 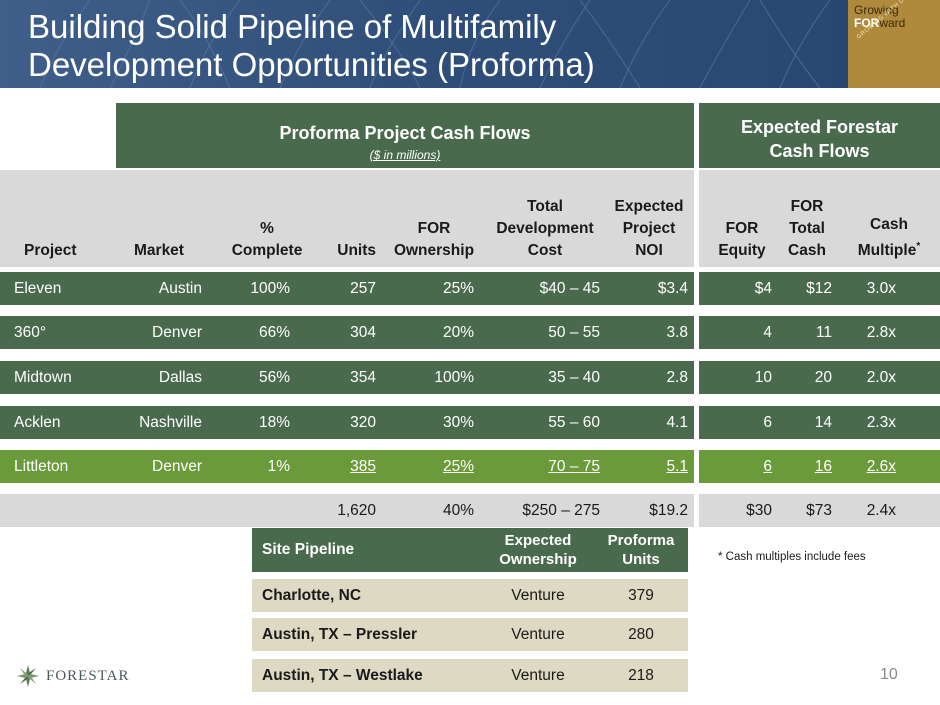 What do you see at coordinates (881, 288) in the screenshot?
I see `cell-multiple: 3.0x` at bounding box center [881, 288].